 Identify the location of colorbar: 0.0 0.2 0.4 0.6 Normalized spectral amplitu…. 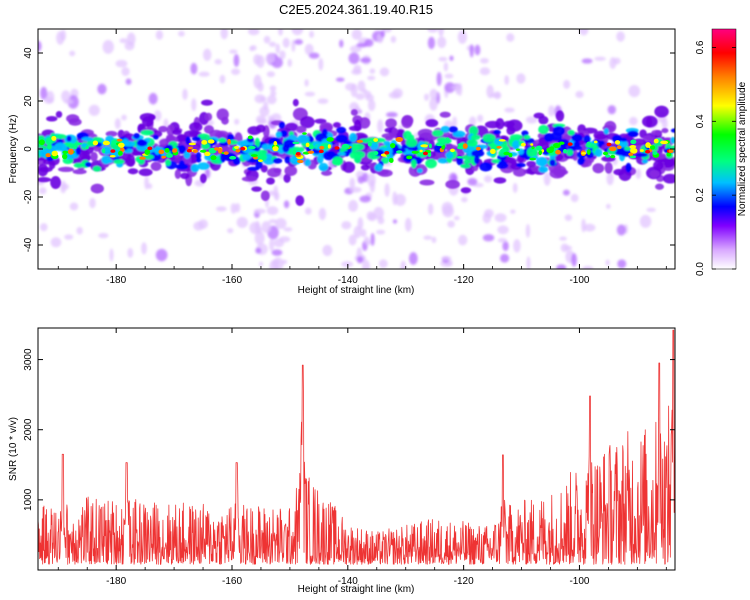
(721, 152).